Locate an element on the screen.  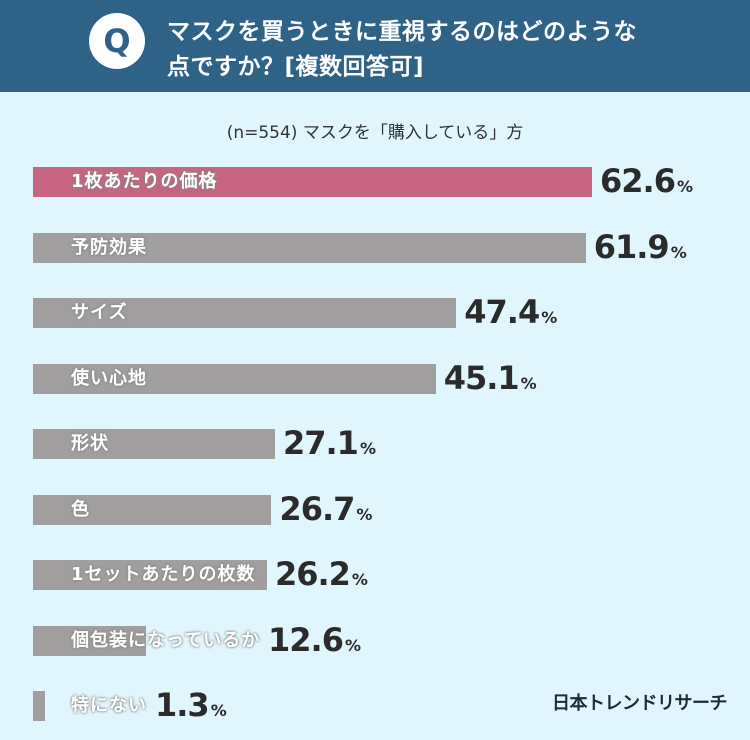
value-label-7: 26.2% is located at coordinates (321, 574).